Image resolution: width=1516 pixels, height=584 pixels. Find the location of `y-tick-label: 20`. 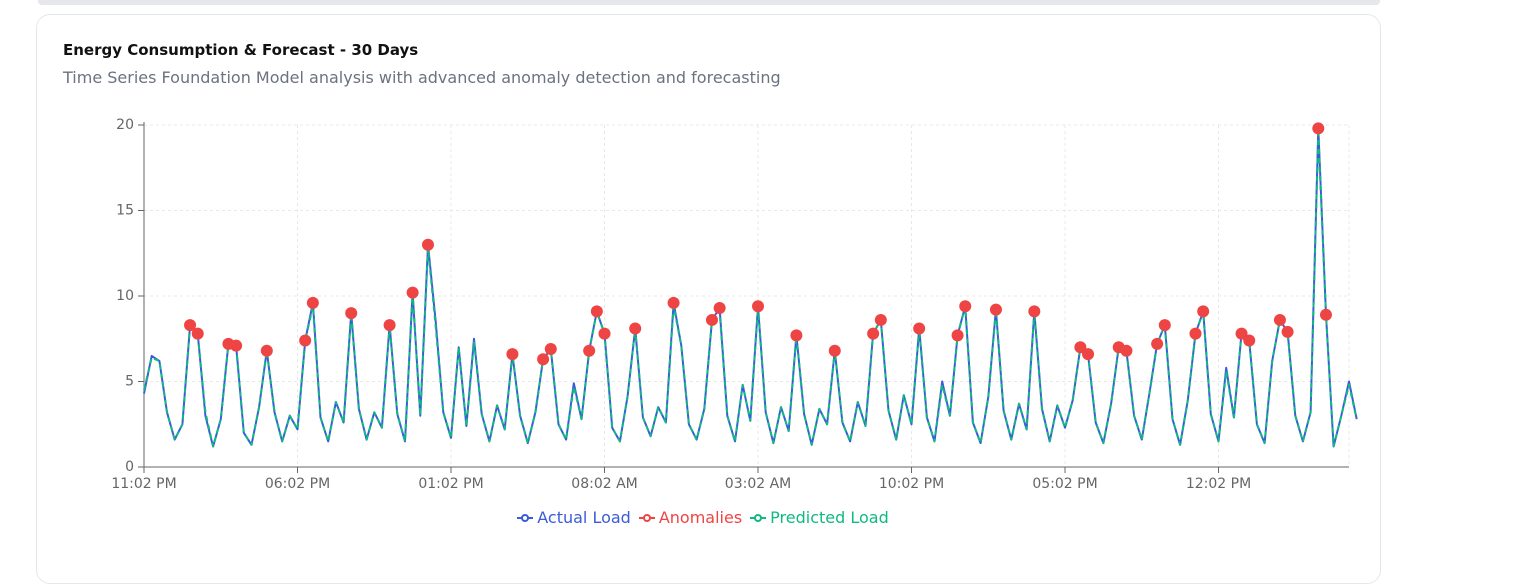

y-tick-label: 20 is located at coordinates (125, 125).